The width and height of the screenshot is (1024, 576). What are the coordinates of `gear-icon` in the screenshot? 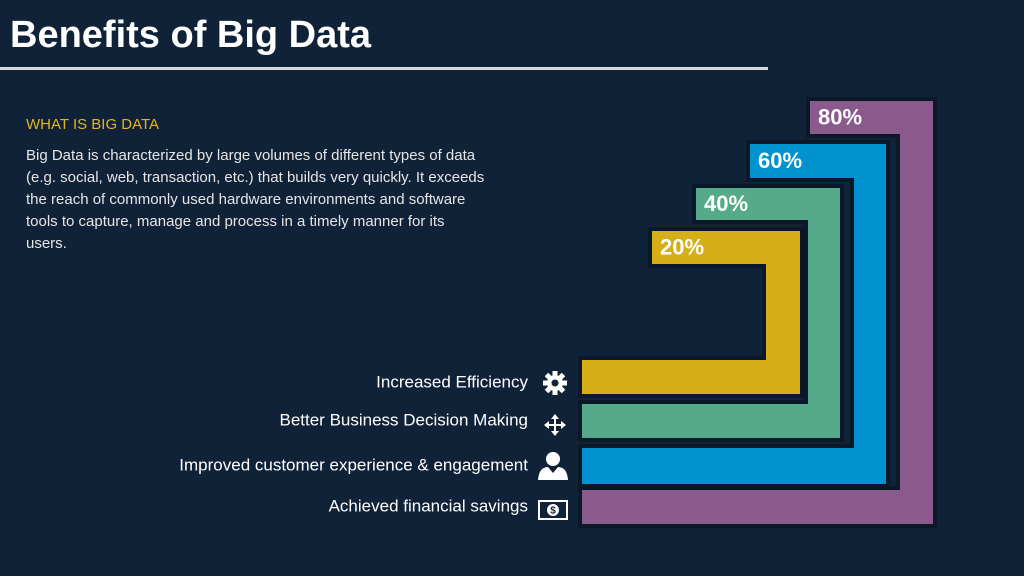 It's located at (555, 383).